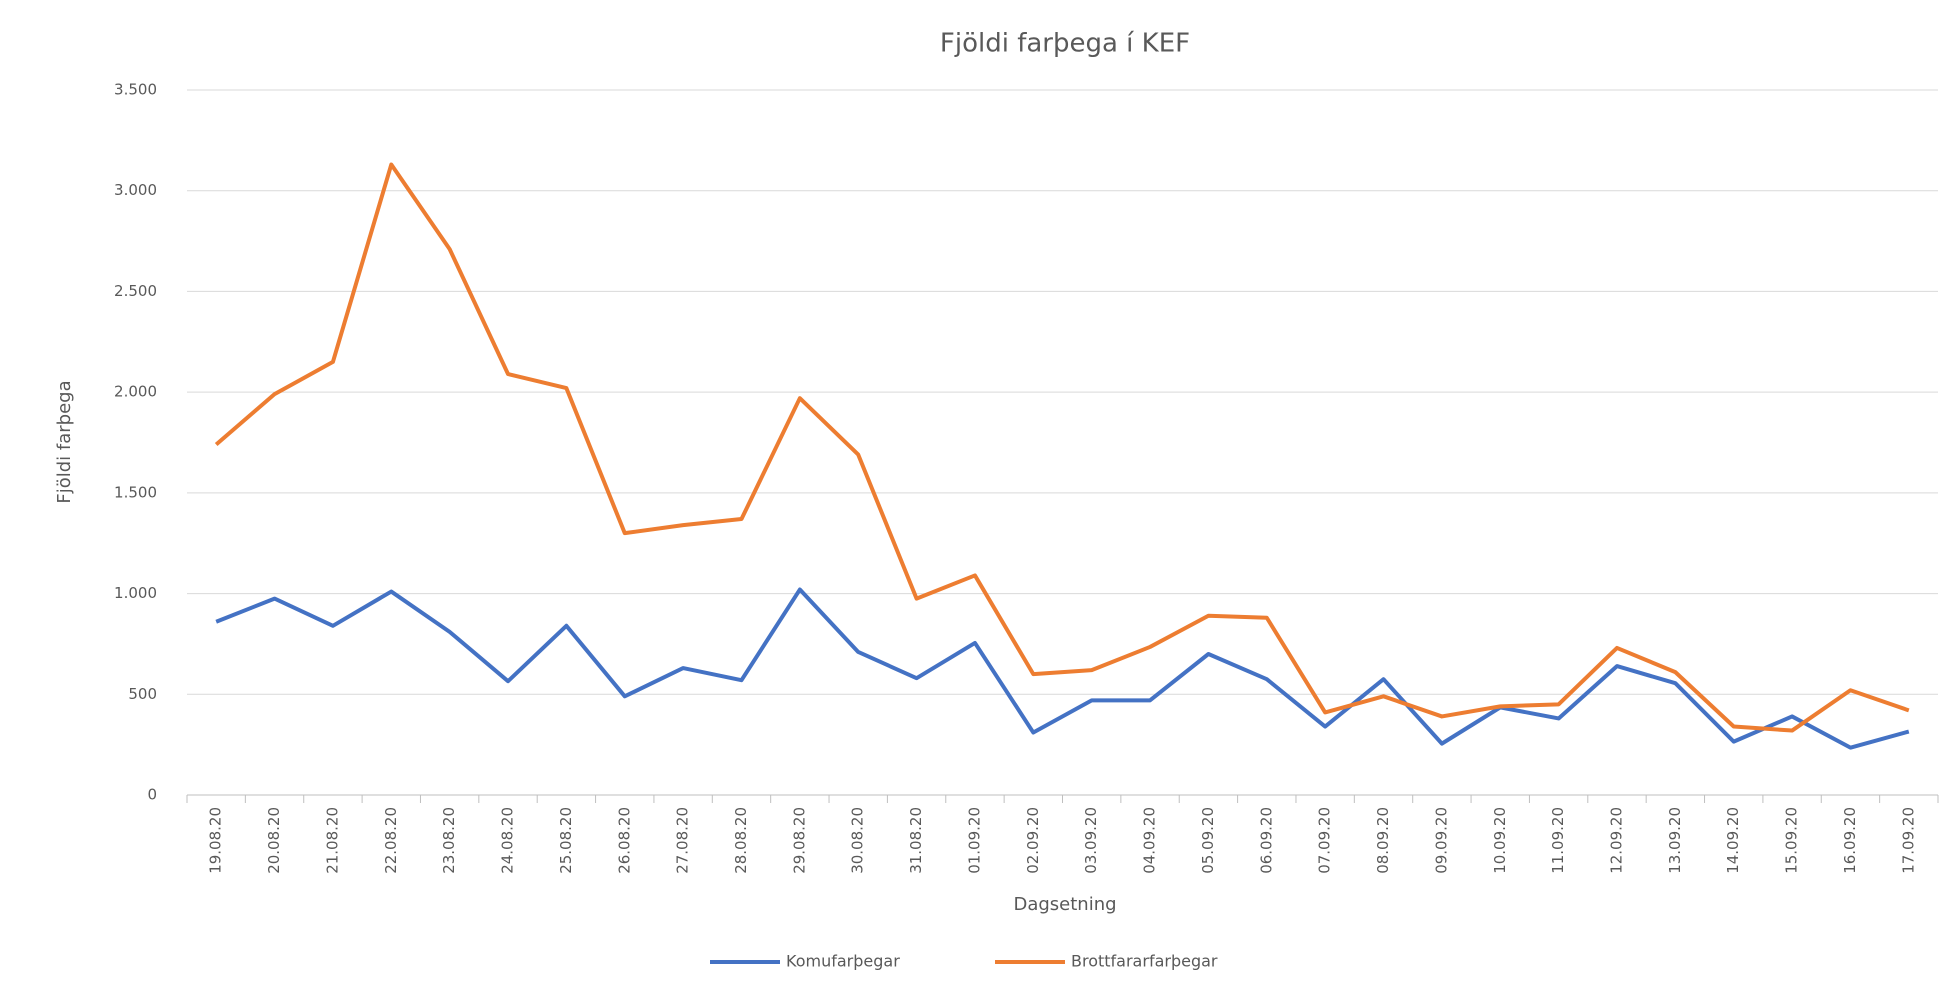  I want to click on y-tick-label: 2.500, so click(135, 291).